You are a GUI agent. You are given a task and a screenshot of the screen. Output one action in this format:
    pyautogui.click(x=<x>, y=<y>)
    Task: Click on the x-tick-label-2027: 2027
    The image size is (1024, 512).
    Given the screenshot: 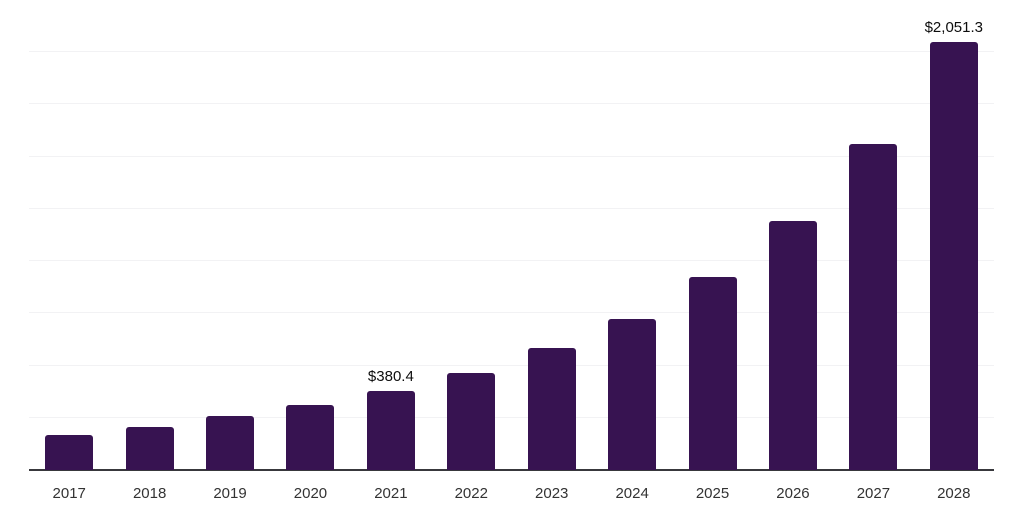 What is the action you would take?
    pyautogui.click(x=873, y=493)
    